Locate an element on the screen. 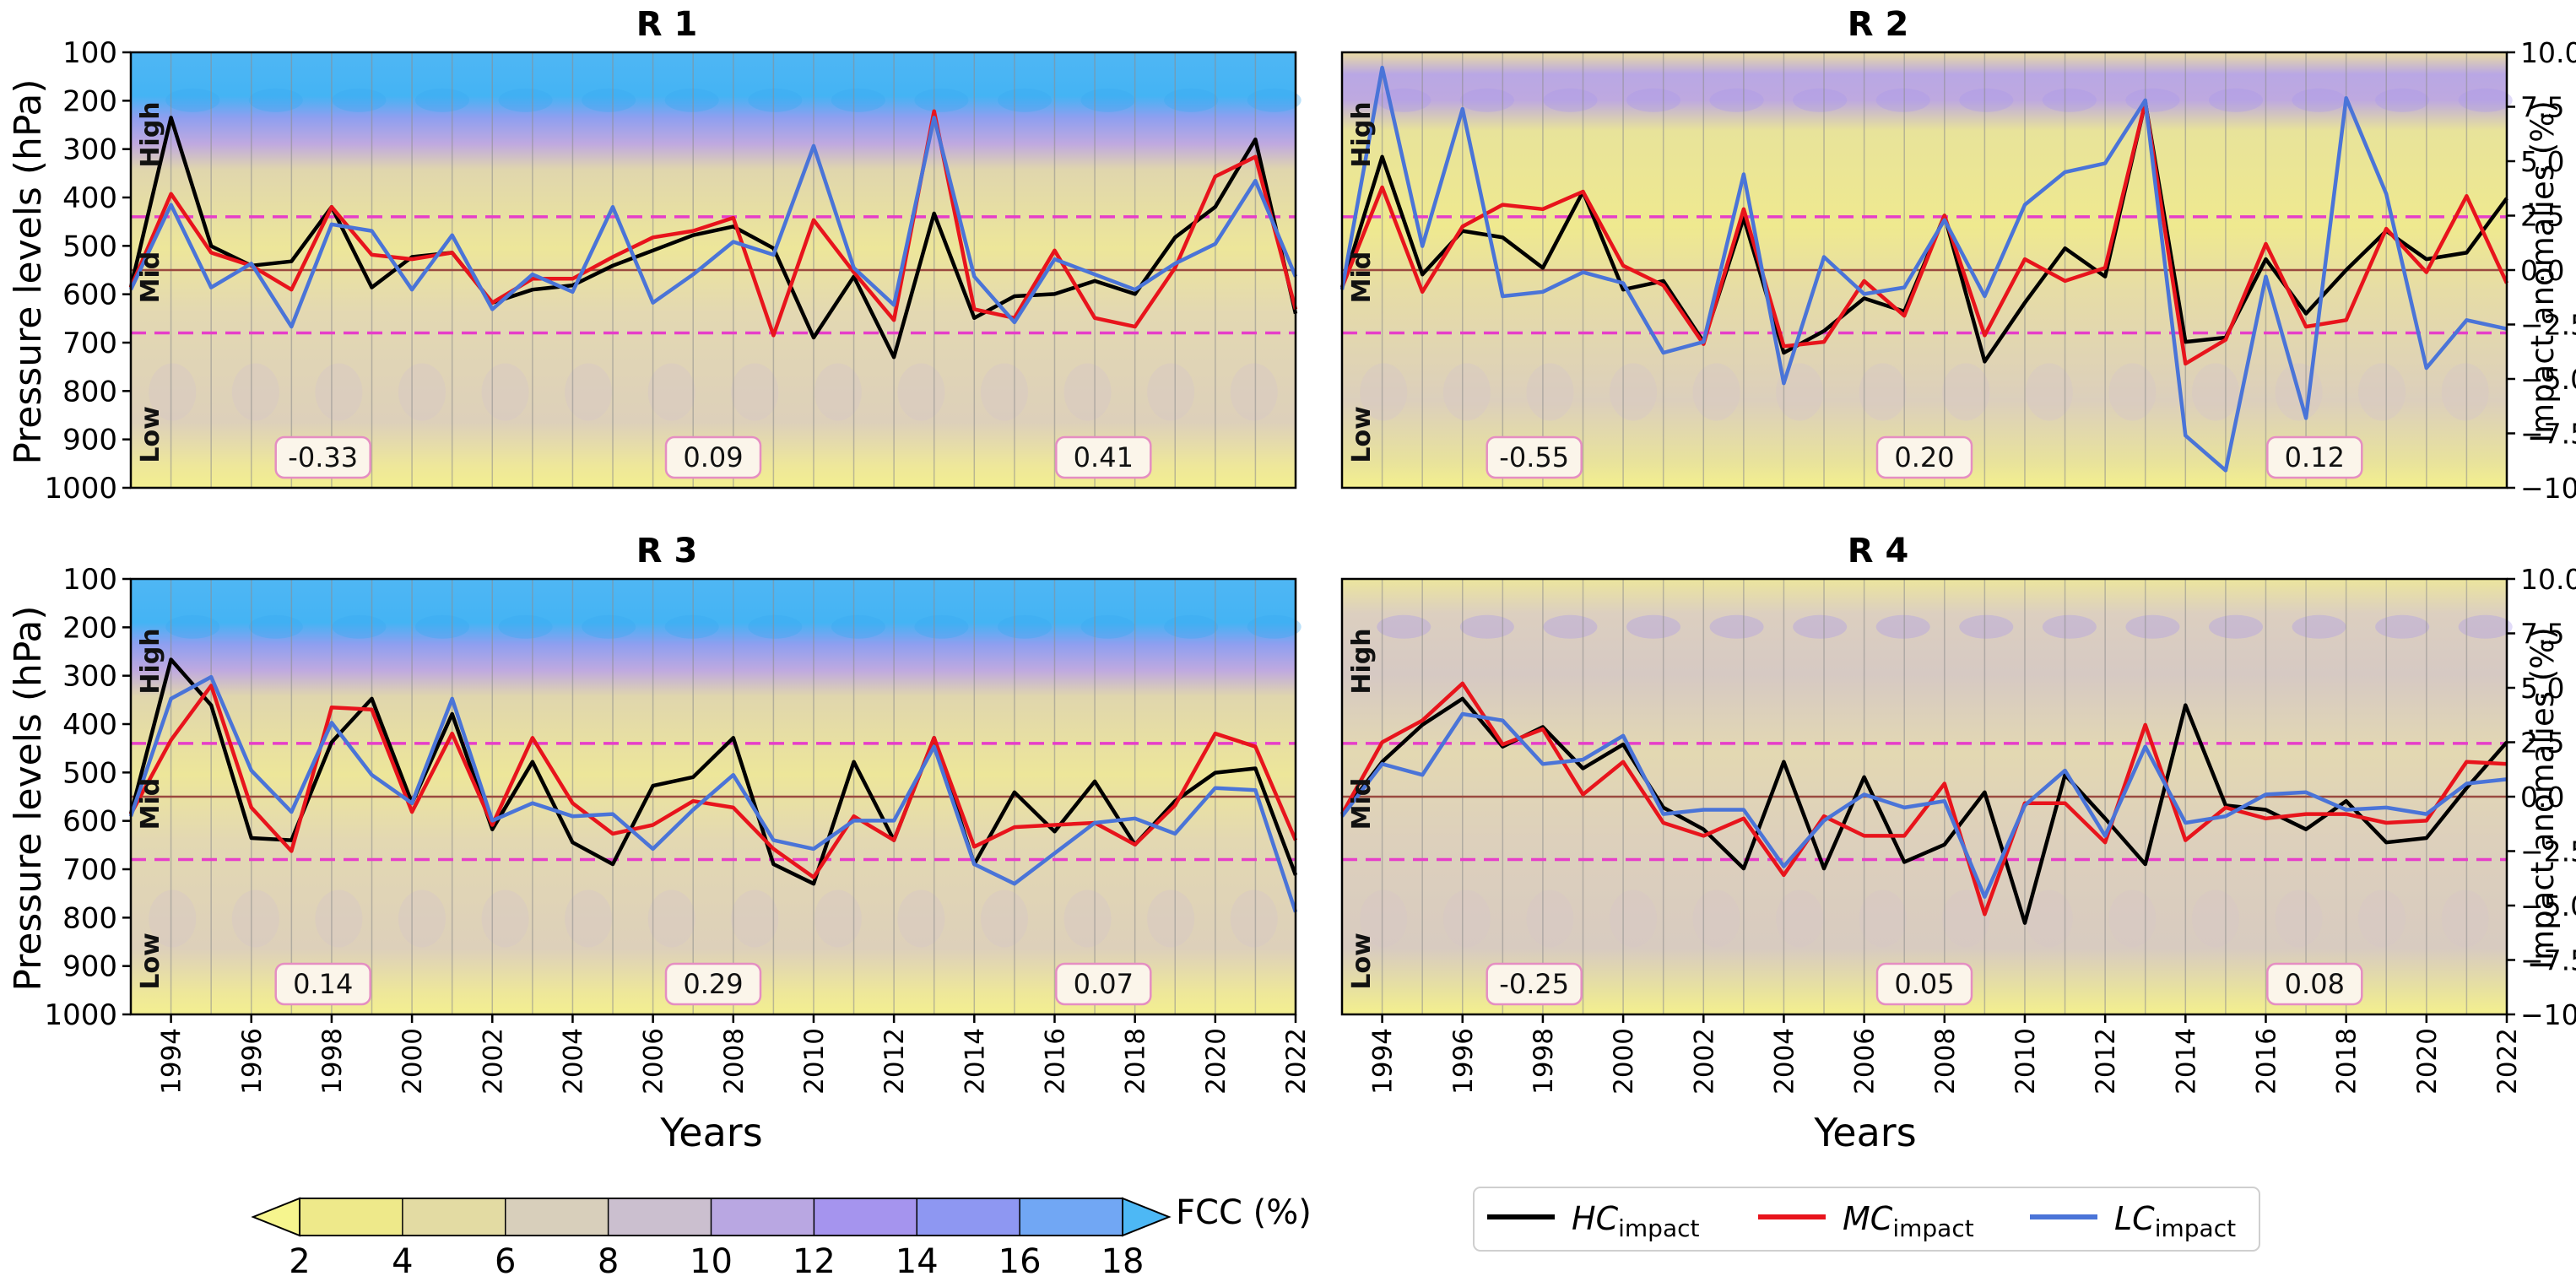 This screenshot has width=2576, height=1287. x-tick-label: 2002 is located at coordinates (1704, 1061).